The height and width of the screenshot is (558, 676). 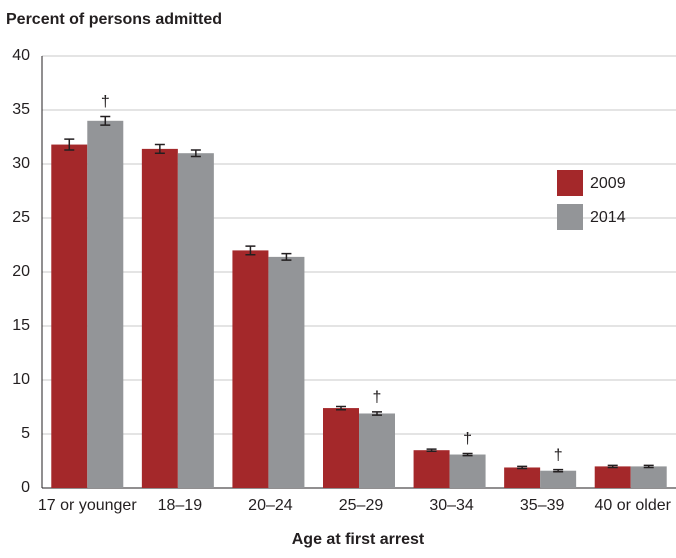 I want to click on y-tick-label: 25, so click(x=21, y=217).